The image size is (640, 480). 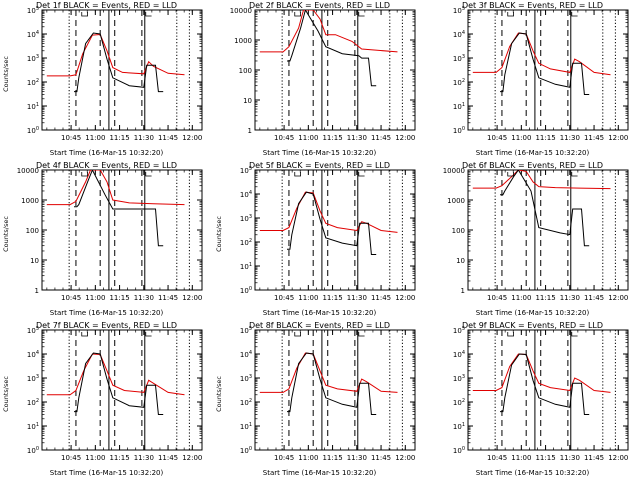 What do you see at coordinates (532, 325) in the screenshot?
I see `panel-title: Det 9f BLACK = Events, RED = LLD` at bounding box center [532, 325].